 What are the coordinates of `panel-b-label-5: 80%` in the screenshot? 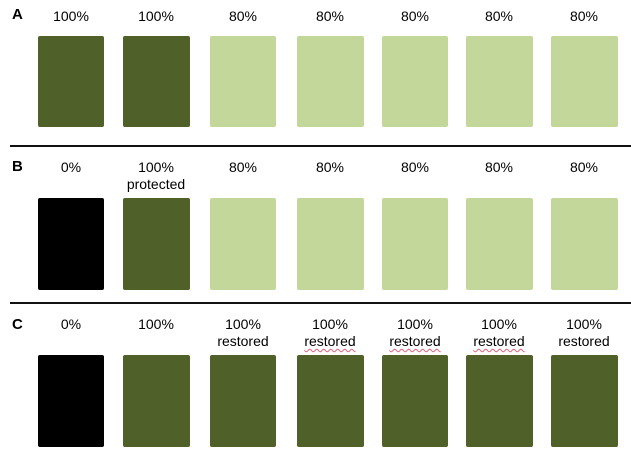 It's located at (415, 167).